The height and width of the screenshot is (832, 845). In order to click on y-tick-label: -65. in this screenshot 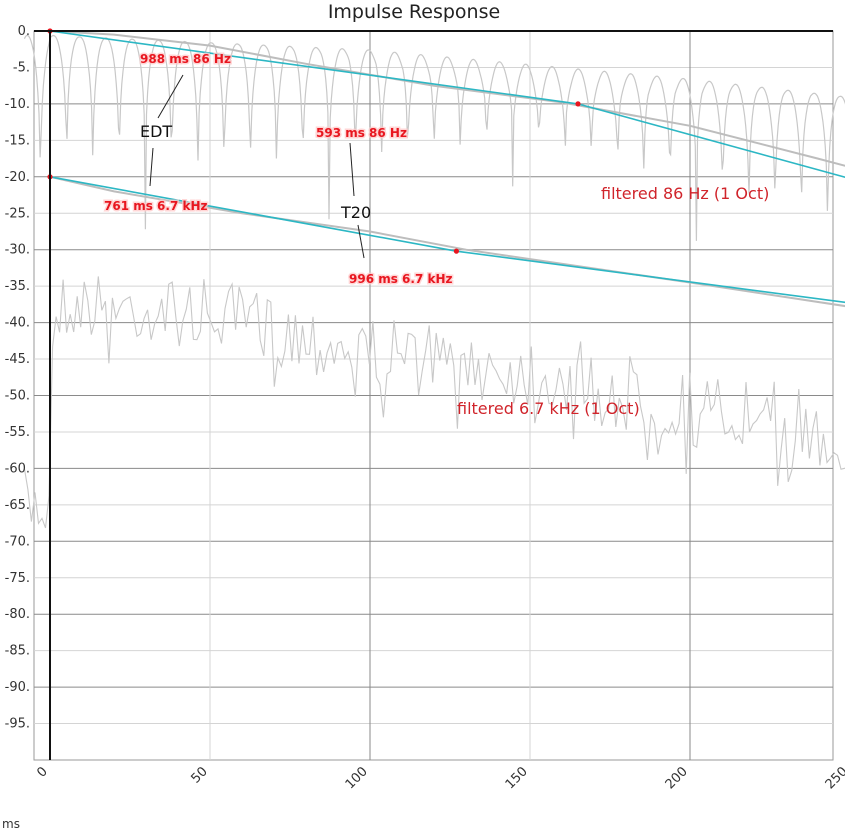, I will do `click(17, 505)`.